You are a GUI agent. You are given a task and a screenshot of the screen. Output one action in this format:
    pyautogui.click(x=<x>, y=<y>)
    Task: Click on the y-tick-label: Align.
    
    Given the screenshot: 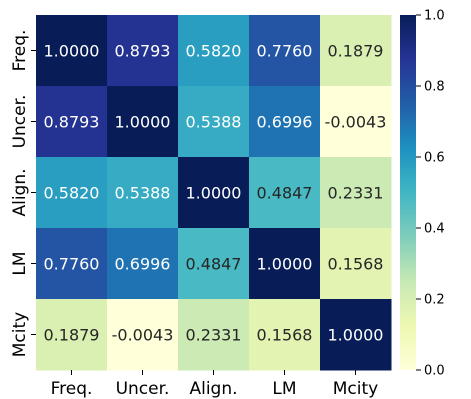 What is the action you would take?
    pyautogui.click(x=20, y=192)
    